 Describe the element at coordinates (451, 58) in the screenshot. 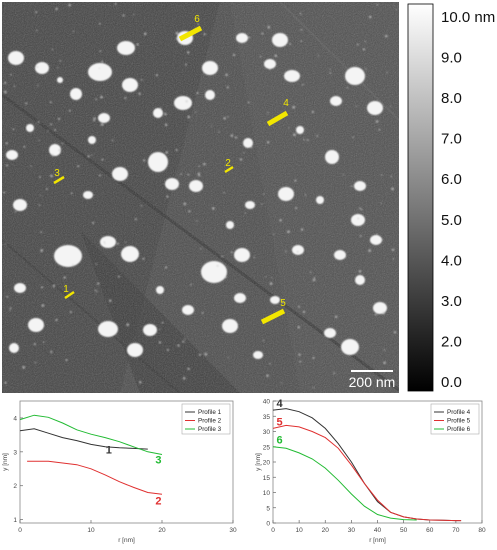

I see `colorbar-tick-label: 9.0` at that location.